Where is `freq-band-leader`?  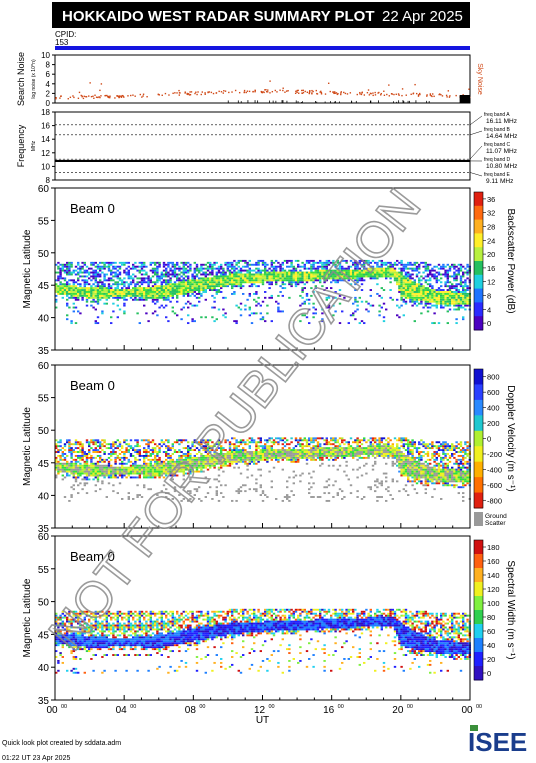 freq-band-leader is located at coordinates (476, 174).